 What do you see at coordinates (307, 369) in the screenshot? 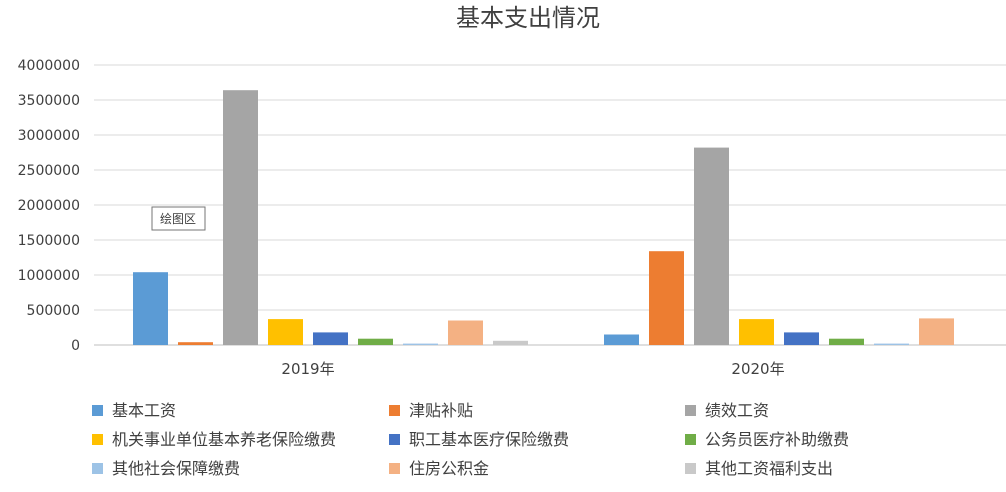
I see `x-tick-label: 2019年` at bounding box center [307, 369].